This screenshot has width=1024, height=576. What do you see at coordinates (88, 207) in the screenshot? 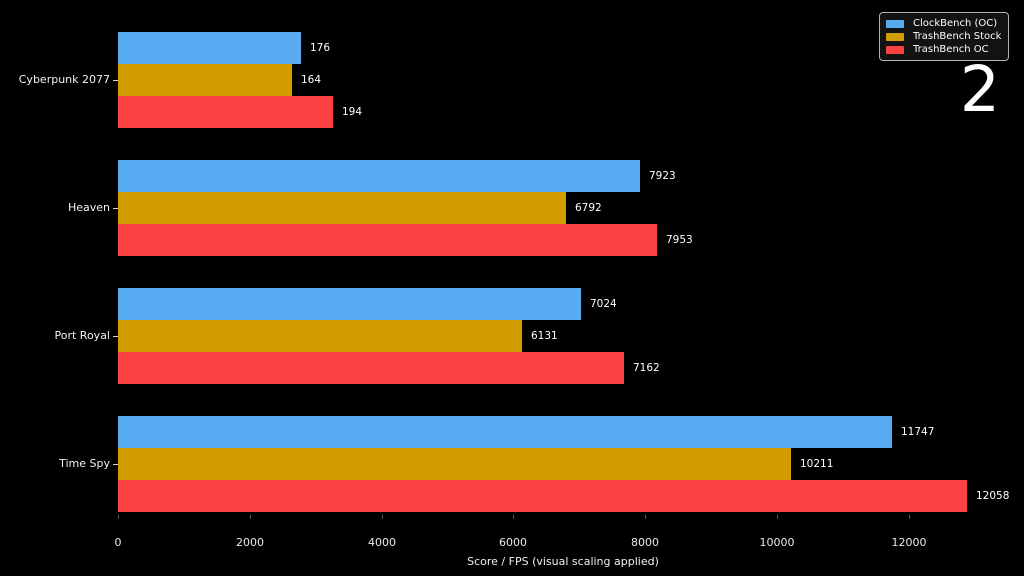
I see `category-label-heaven: Heaven` at bounding box center [88, 207].